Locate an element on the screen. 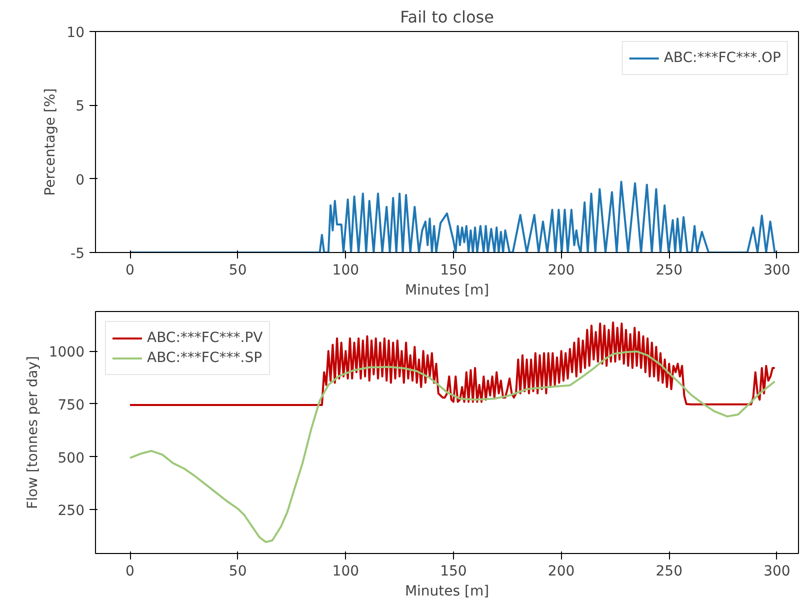  y-tick-label: 5 is located at coordinates (80, 106).